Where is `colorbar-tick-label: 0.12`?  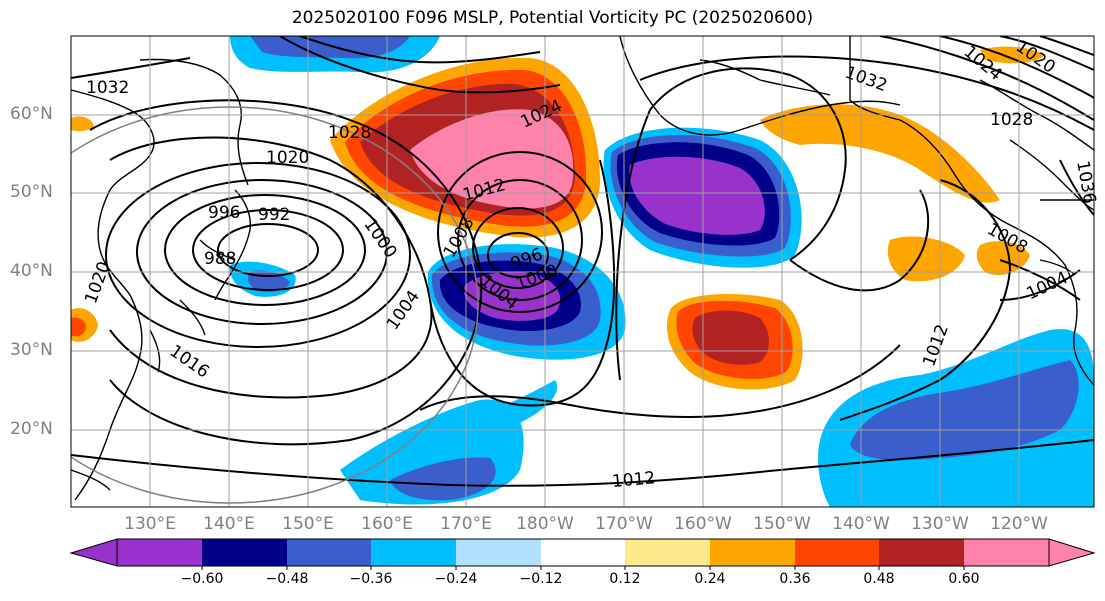 colorbar-tick-label: 0.12 is located at coordinates (625, 579).